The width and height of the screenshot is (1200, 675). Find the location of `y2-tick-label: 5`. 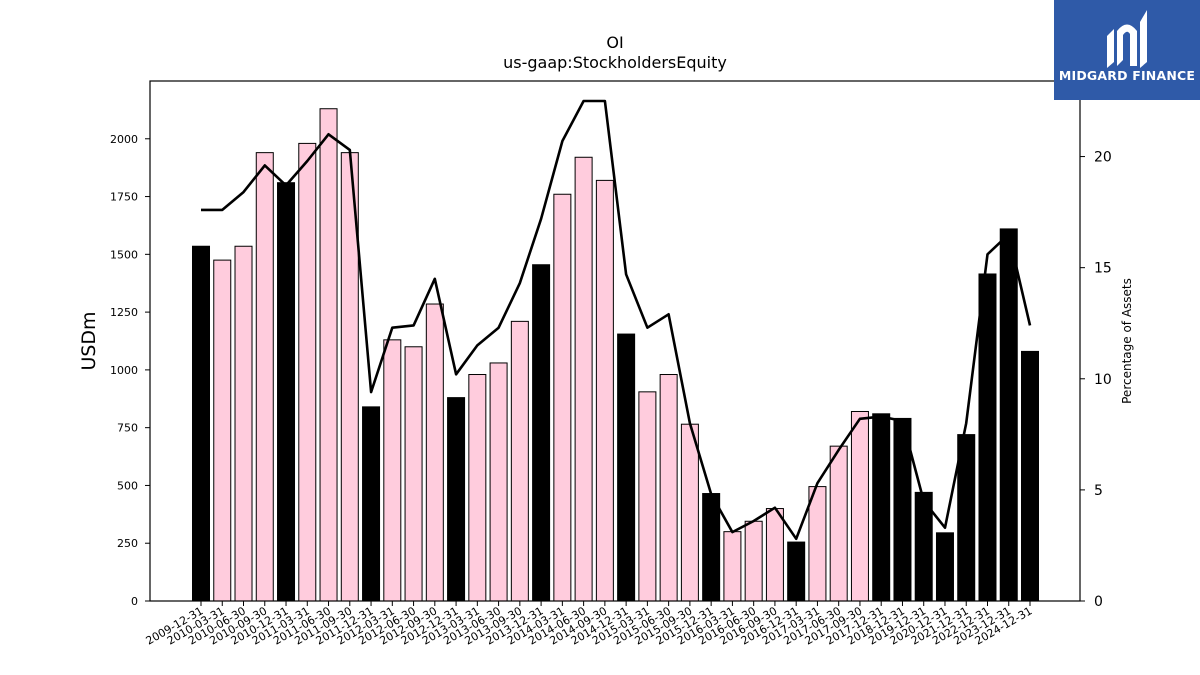

y2-tick-label: 5 is located at coordinates (1098, 491).